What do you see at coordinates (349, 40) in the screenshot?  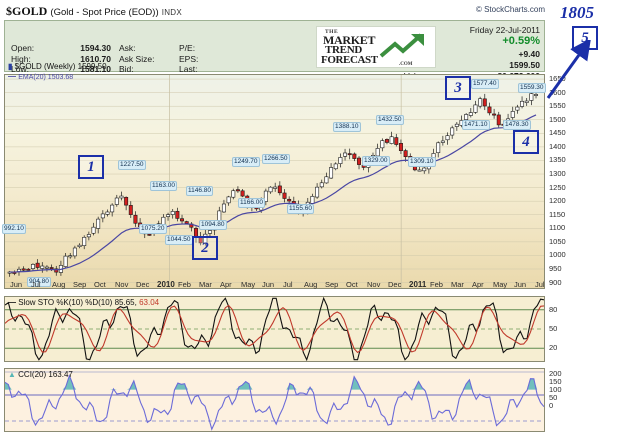 I see `logo-line-market: MARKET` at bounding box center [349, 40].